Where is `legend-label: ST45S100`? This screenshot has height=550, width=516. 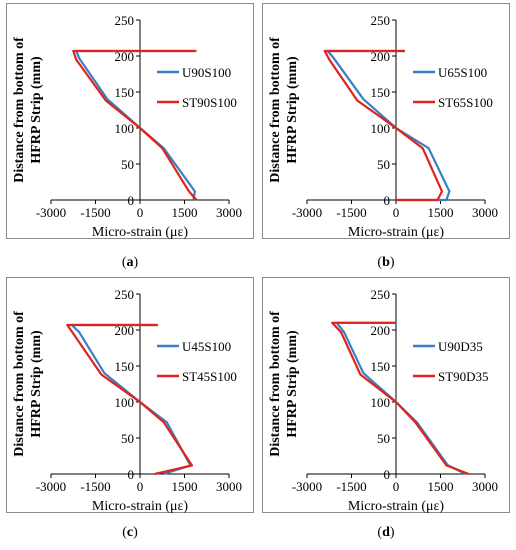
legend-label: ST45S100 is located at coordinates (209, 376).